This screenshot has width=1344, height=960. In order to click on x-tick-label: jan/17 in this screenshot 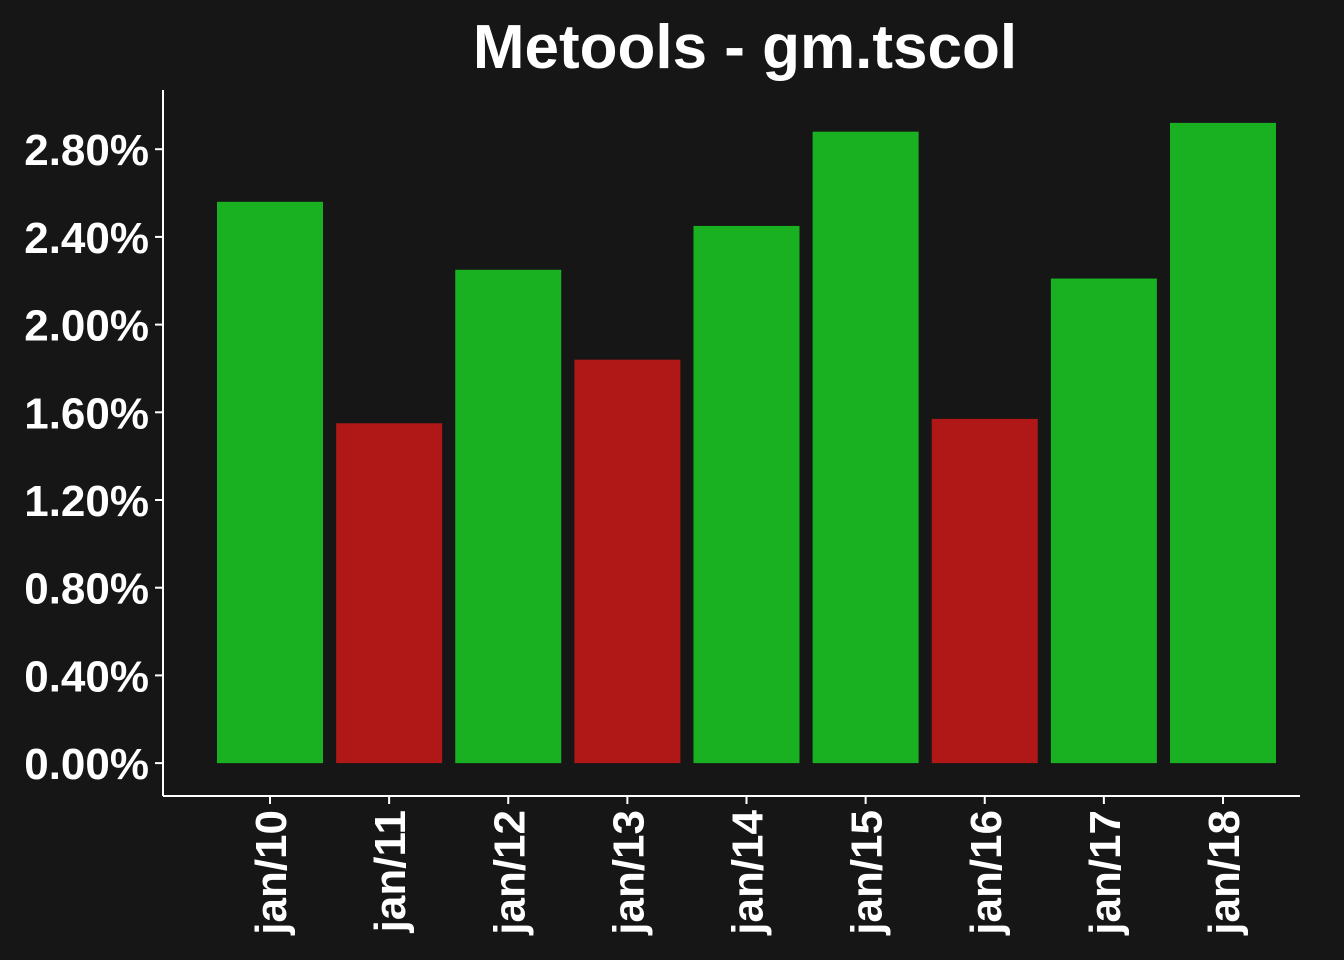, I will do `click(1105, 873)`.